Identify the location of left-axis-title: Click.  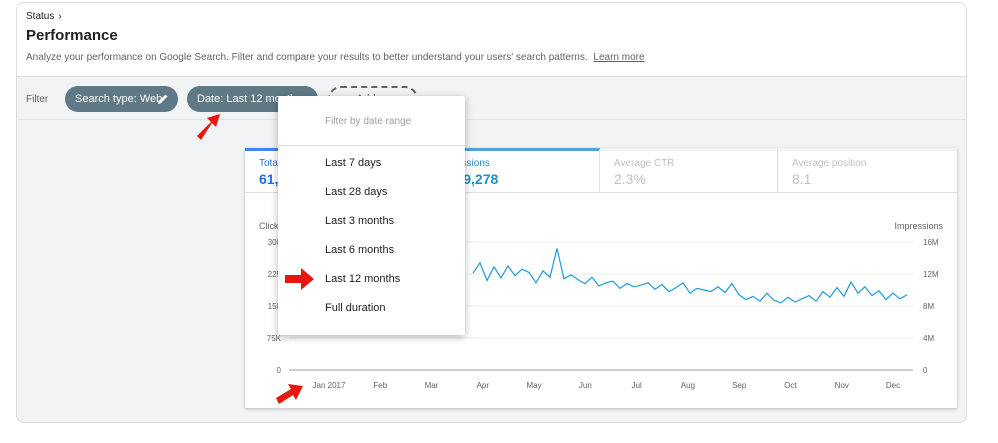
(269, 226).